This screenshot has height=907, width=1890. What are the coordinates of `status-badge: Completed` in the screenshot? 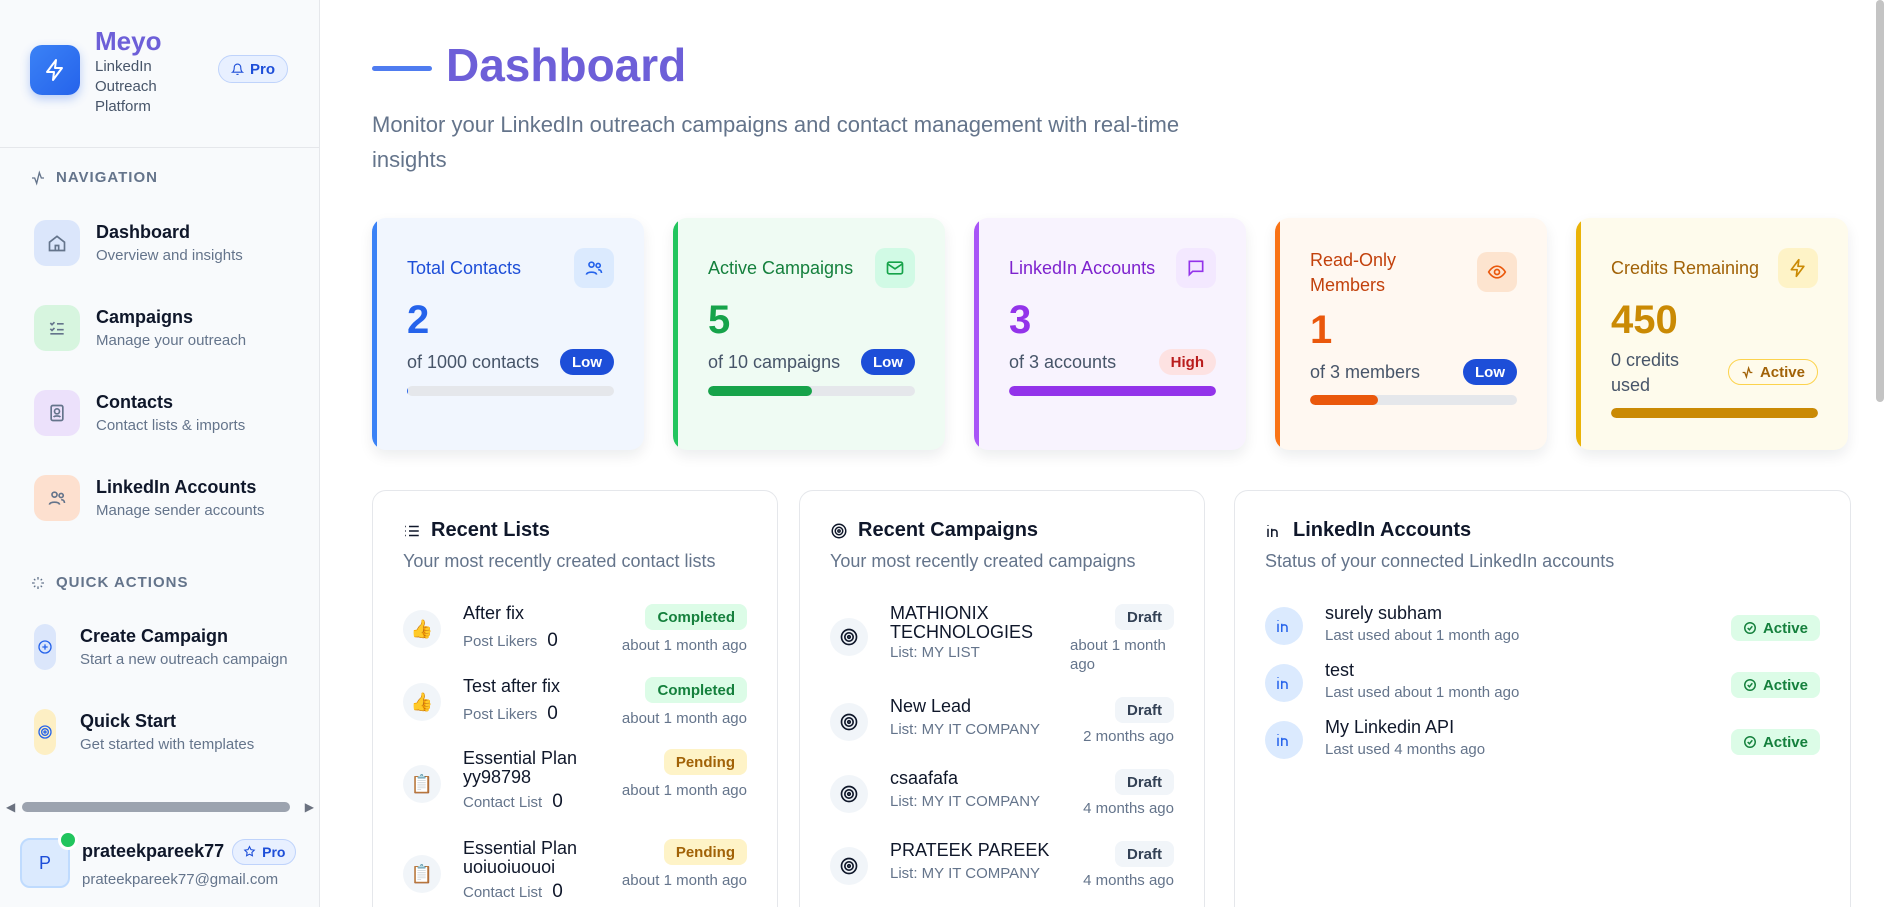 It's located at (696, 617).